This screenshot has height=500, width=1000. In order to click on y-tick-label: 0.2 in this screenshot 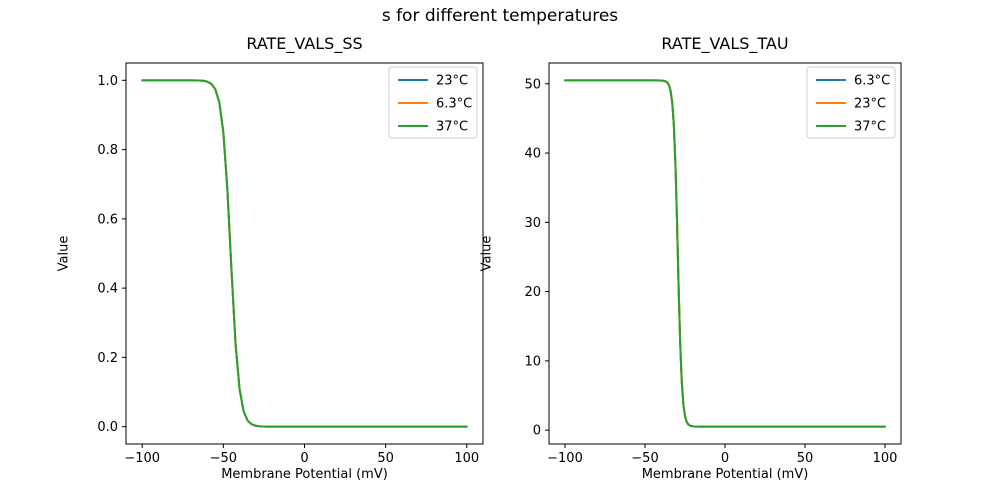, I will do `click(107, 358)`.